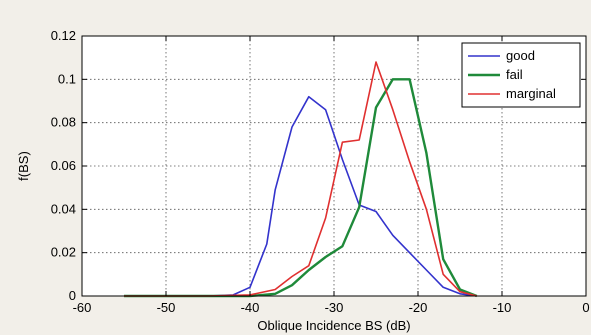 This screenshot has width=591, height=335. I want to click on y-tick-label: 0.02, so click(63, 252).